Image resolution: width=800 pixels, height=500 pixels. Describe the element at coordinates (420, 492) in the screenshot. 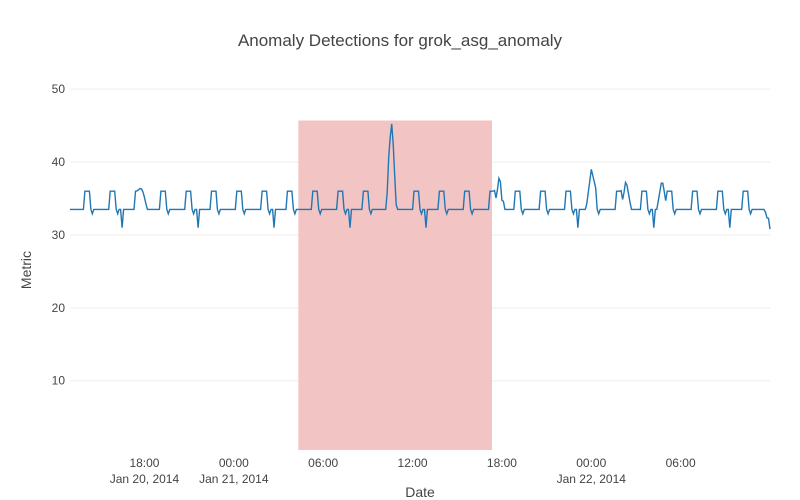

I see `x-axis-label: Date` at that location.